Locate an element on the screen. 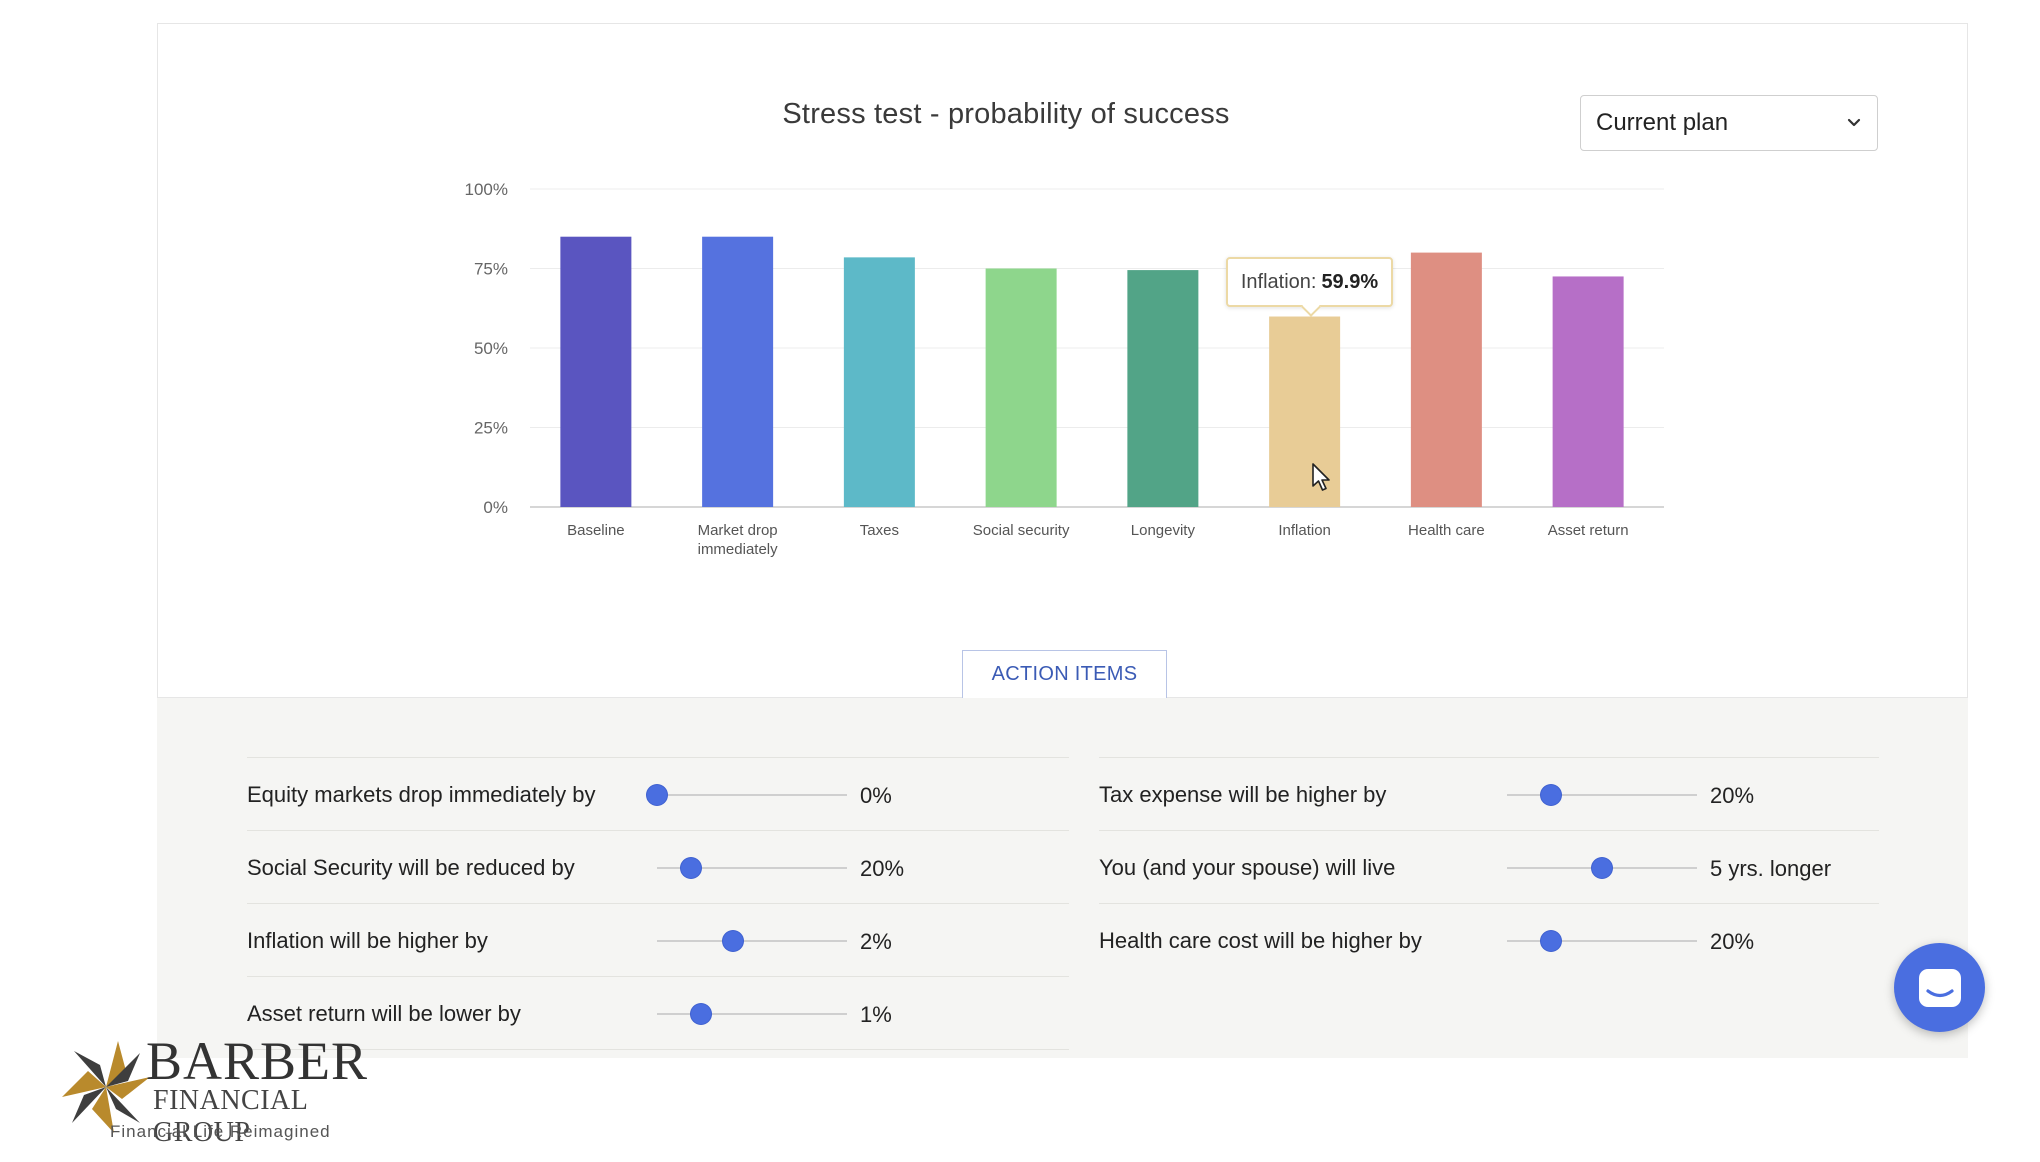 This screenshot has height=1162, width=2040. y-tick-label: 0% is located at coordinates (495, 507).